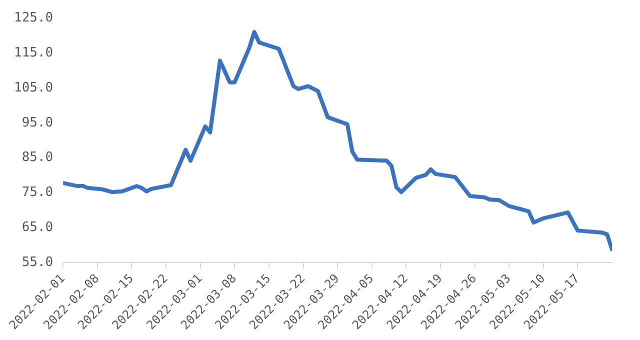 Image resolution: width=640 pixels, height=340 pixels. I want to click on y-tick-label: 75.0, so click(38, 192).